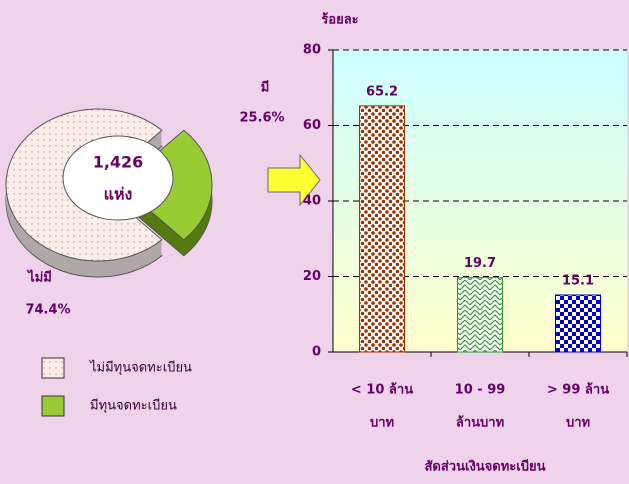 This screenshot has width=629, height=484. Describe the element at coordinates (133, 406) in the screenshot. I see `legend-label: มีทุนจดทะเบียน` at that location.